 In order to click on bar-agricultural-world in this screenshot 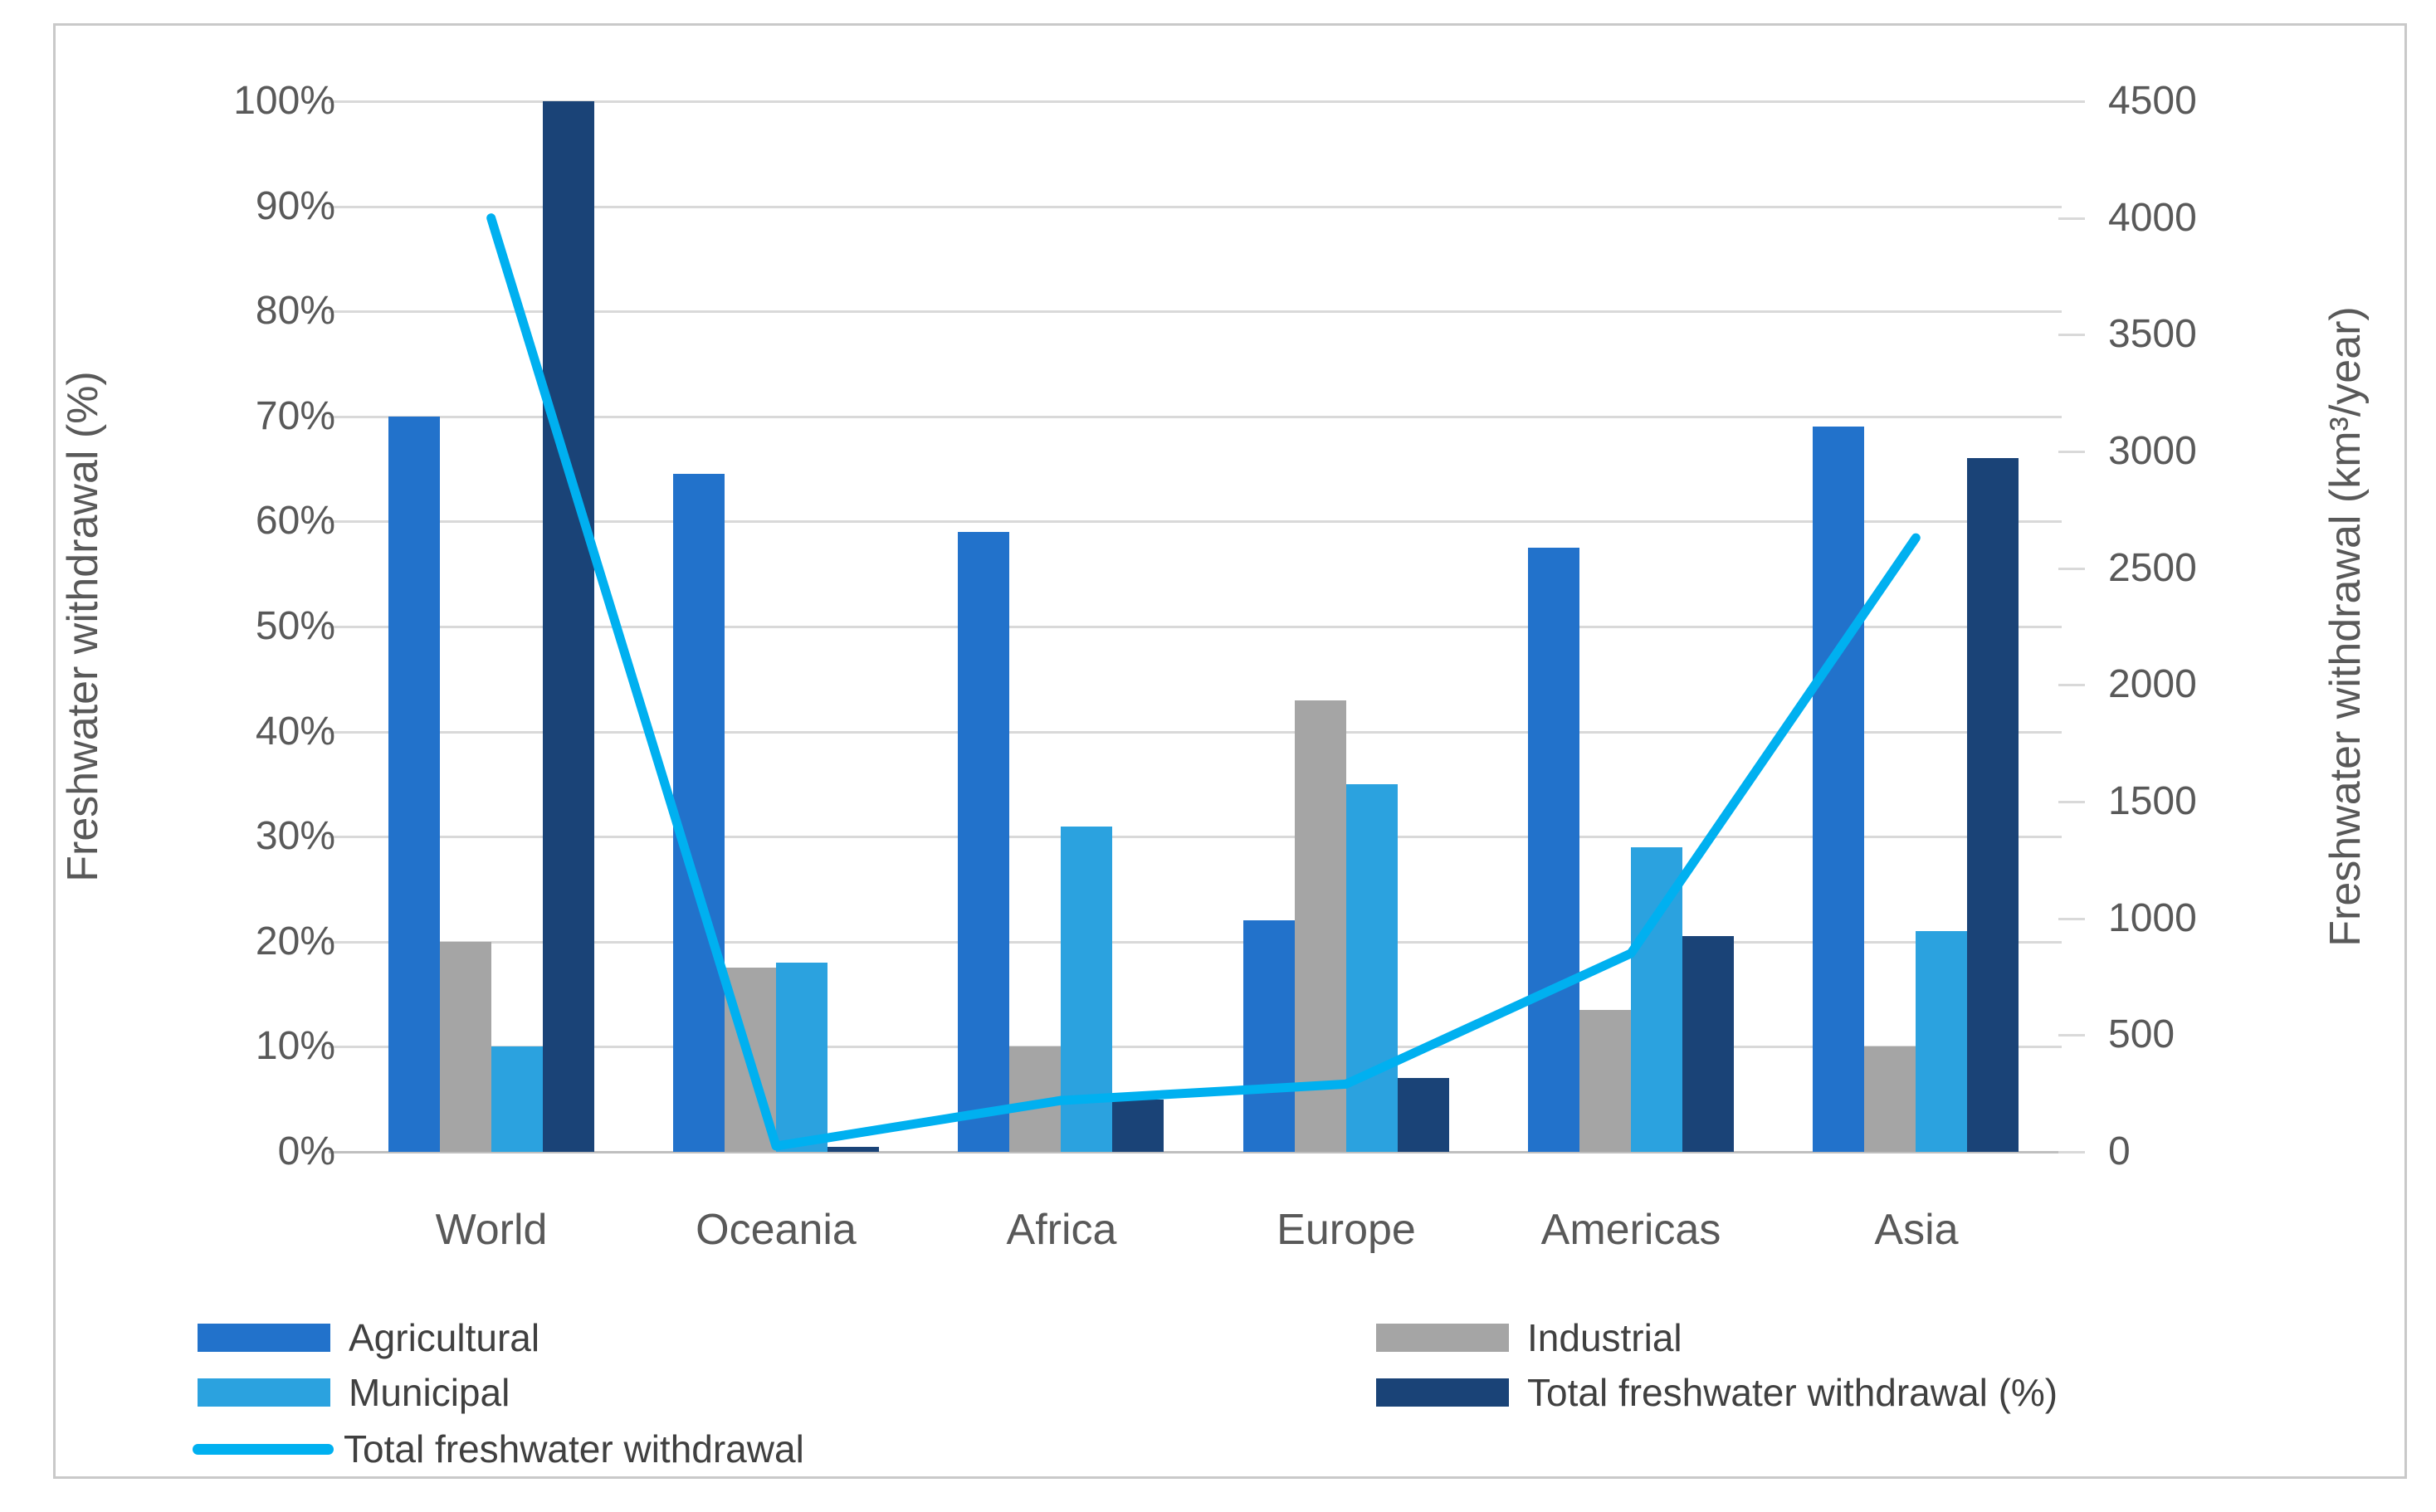, I will do `click(414, 785)`.